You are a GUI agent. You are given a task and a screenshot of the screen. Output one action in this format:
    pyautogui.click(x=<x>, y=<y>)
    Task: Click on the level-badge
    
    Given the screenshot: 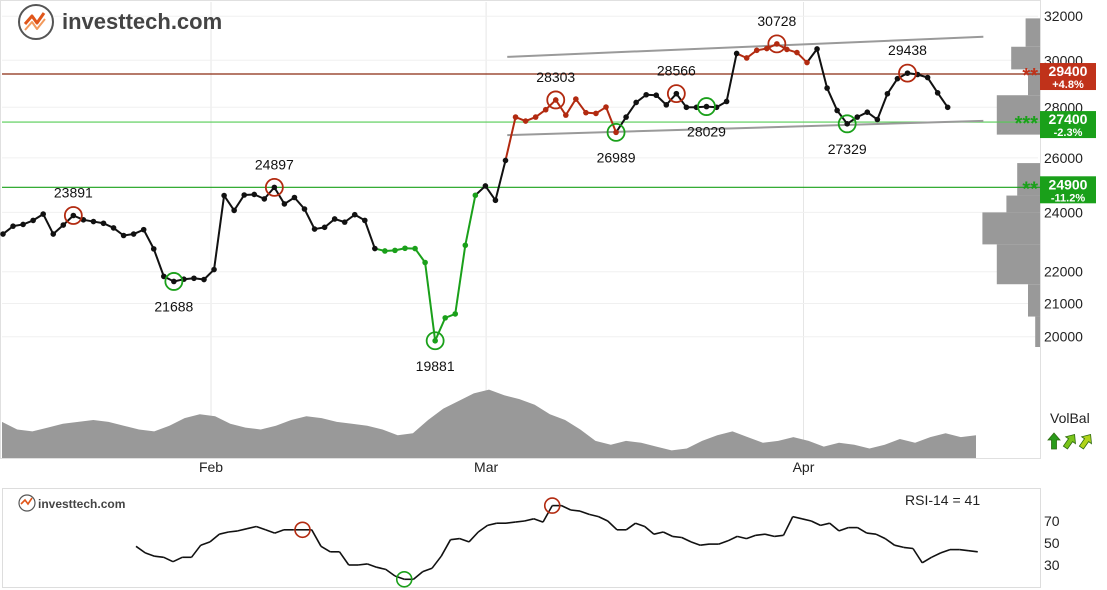 What is the action you would take?
    pyautogui.click(x=1068, y=190)
    